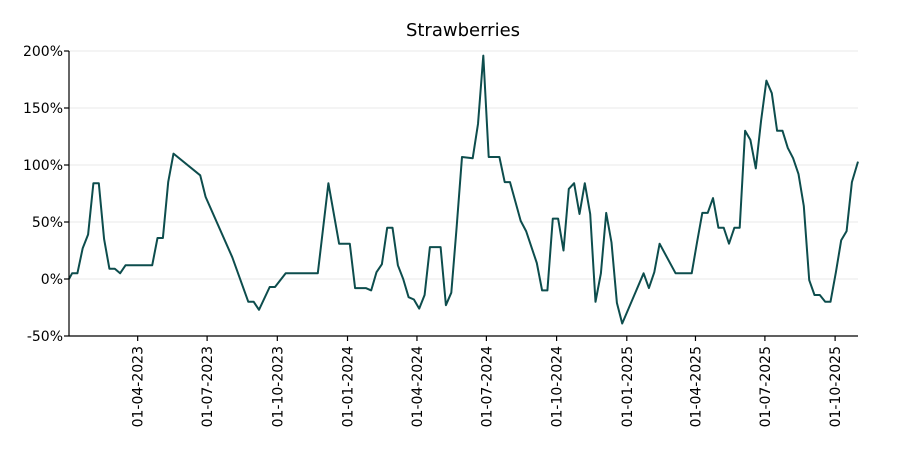  I want to click on y-axis-ticks: -50% 0% 50% 100% 150% 200%, so click(46, 194).